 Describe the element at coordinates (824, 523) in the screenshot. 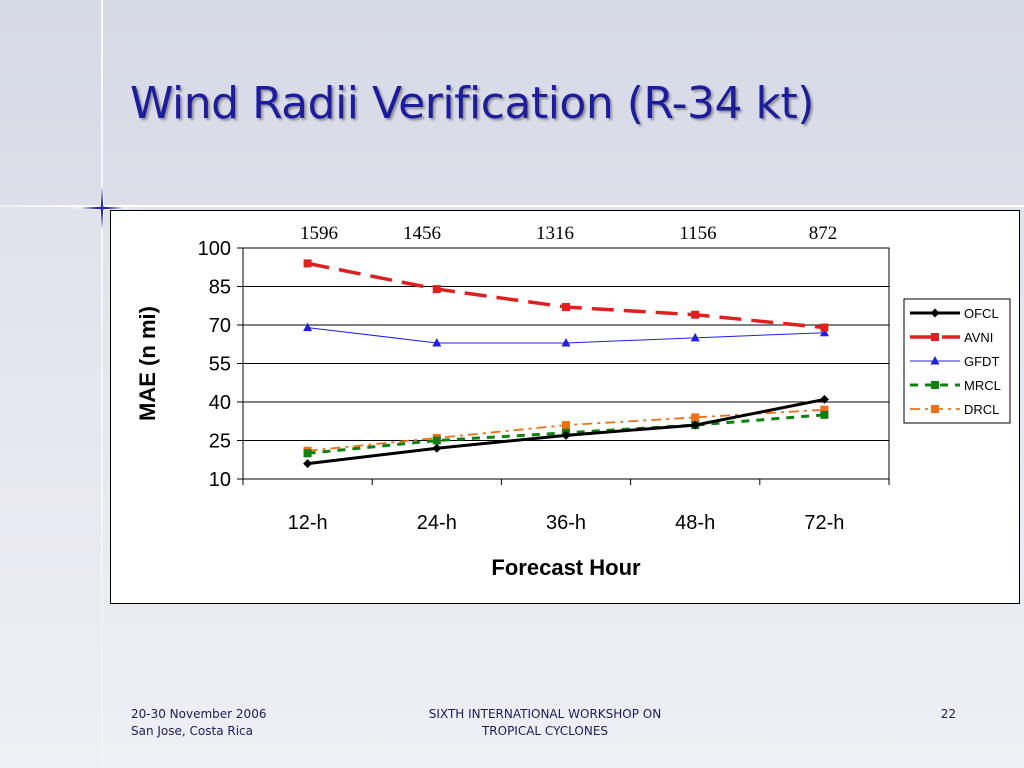

I see `x-tick-label: 72-h` at that location.